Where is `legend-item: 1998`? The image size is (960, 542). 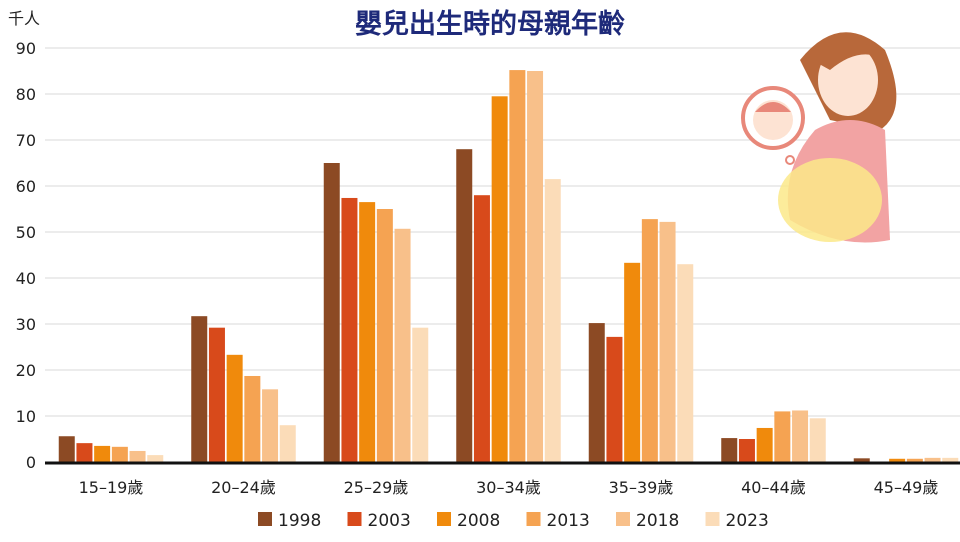 legend-item: 1998 is located at coordinates (289, 521).